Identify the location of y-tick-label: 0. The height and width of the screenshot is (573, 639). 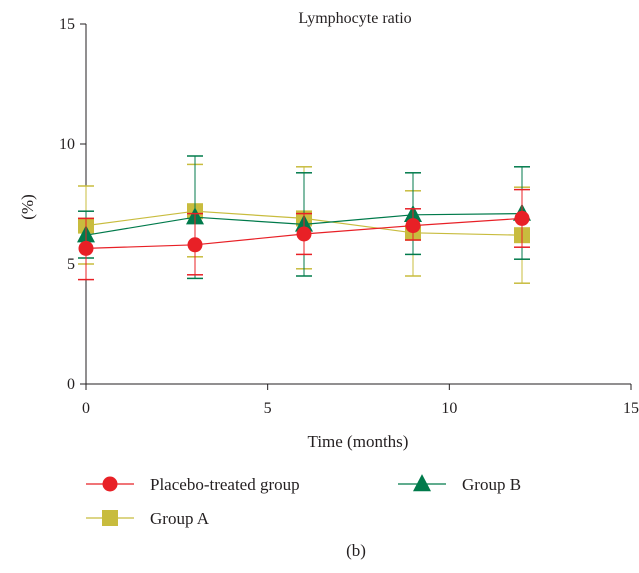
(71, 384).